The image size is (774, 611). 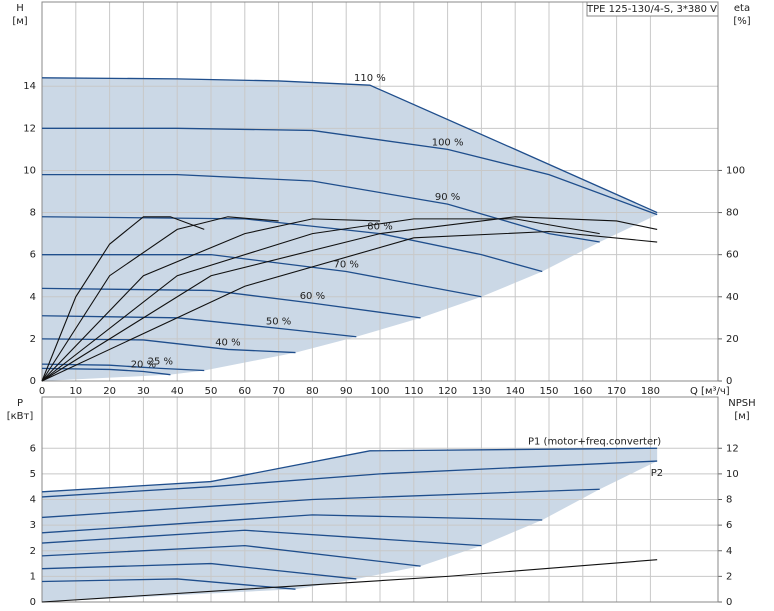 What do you see at coordinates (20, 8) in the screenshot?
I see `y-axis-title: H` at bounding box center [20, 8].